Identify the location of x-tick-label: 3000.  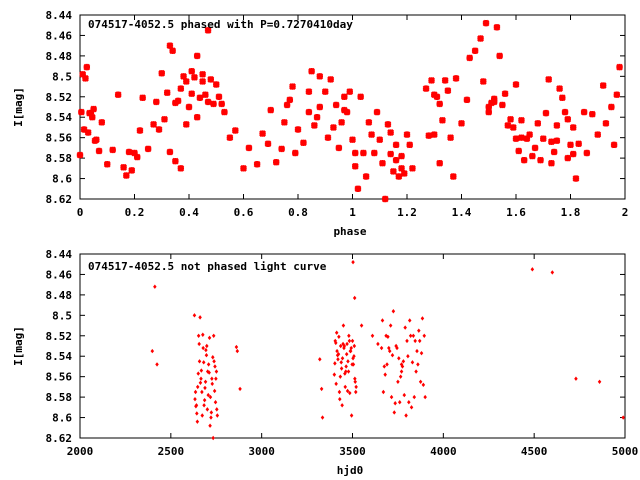
(261, 451).